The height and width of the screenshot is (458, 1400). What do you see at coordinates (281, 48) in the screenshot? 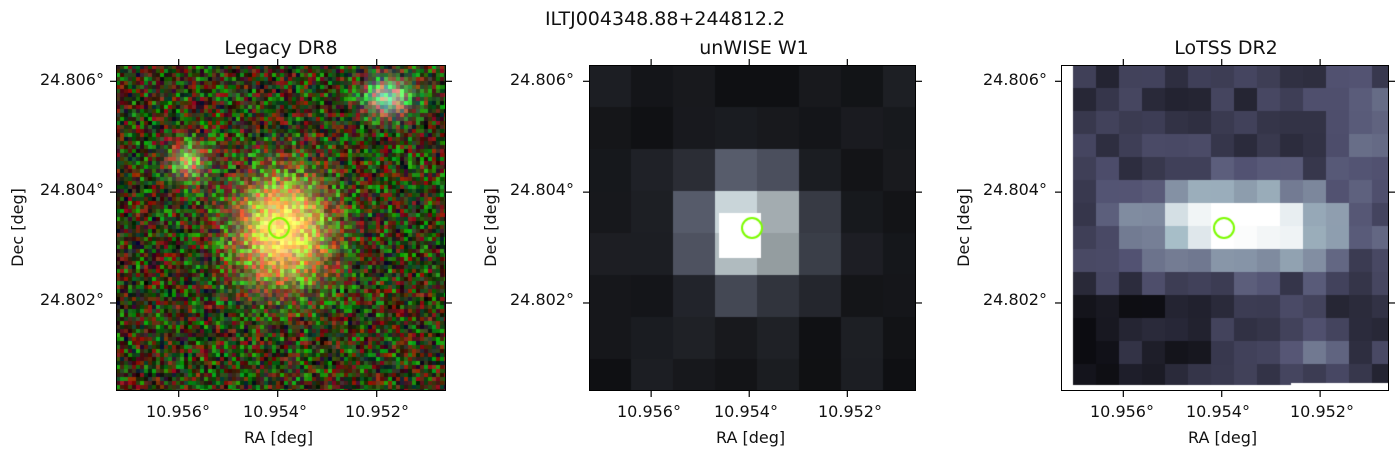
I see `panel-title-legacy: Legacy DR8` at bounding box center [281, 48].